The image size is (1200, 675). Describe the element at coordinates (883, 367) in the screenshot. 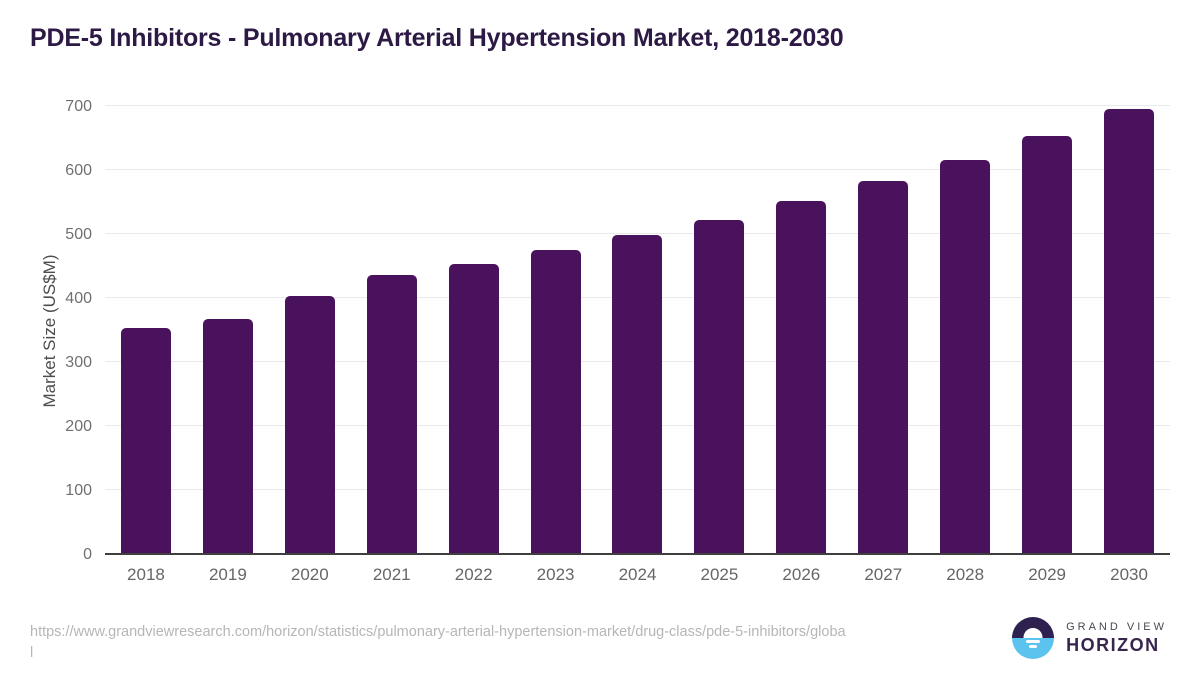

I see `bar-2027` at that location.